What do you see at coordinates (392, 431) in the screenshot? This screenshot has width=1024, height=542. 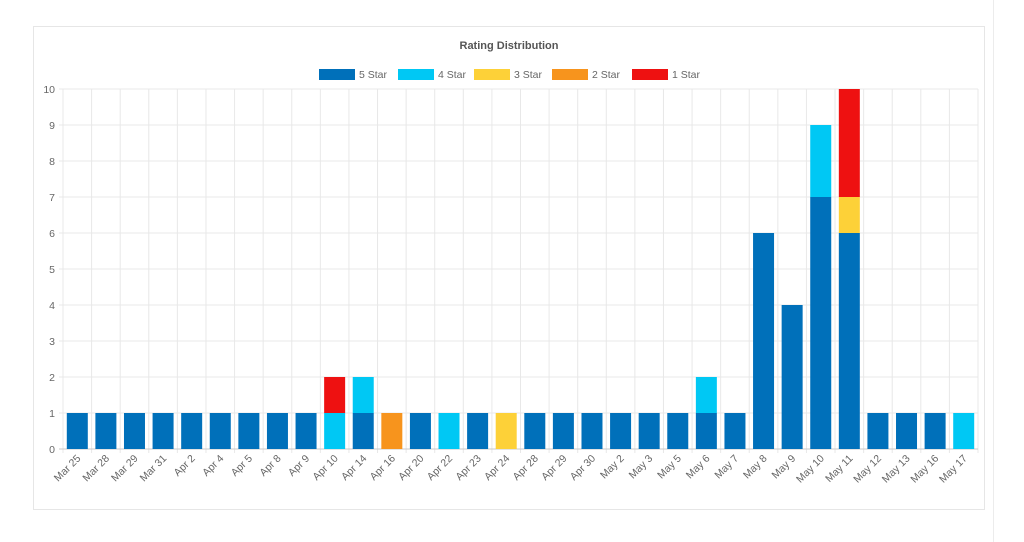 I see `bar-segment-2-star` at bounding box center [392, 431].